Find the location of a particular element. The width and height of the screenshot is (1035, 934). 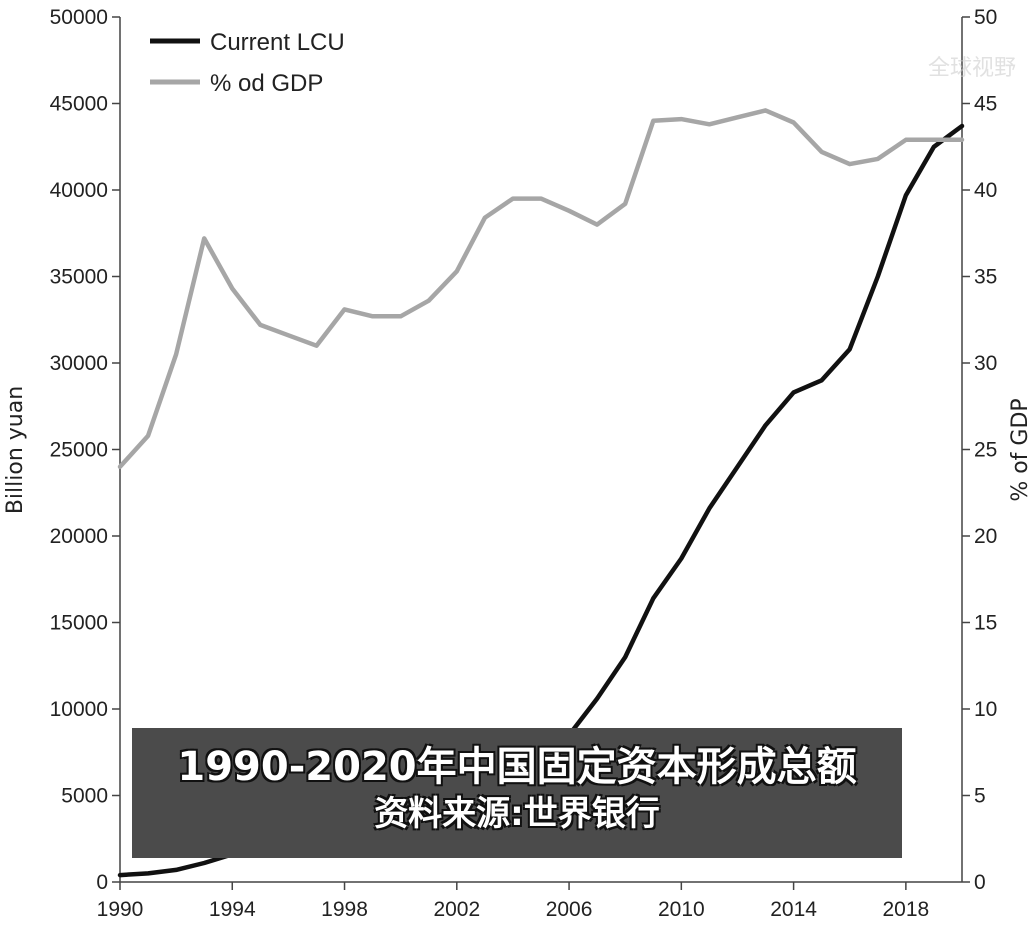

x-tick-label: 1998 is located at coordinates (344, 909).